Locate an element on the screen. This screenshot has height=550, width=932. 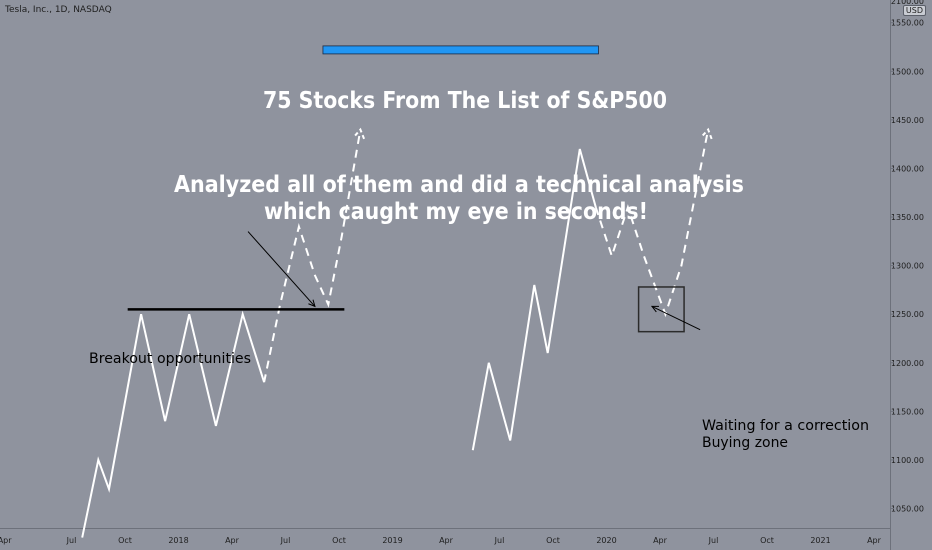
currency-badge: USD is located at coordinates (914, 10).